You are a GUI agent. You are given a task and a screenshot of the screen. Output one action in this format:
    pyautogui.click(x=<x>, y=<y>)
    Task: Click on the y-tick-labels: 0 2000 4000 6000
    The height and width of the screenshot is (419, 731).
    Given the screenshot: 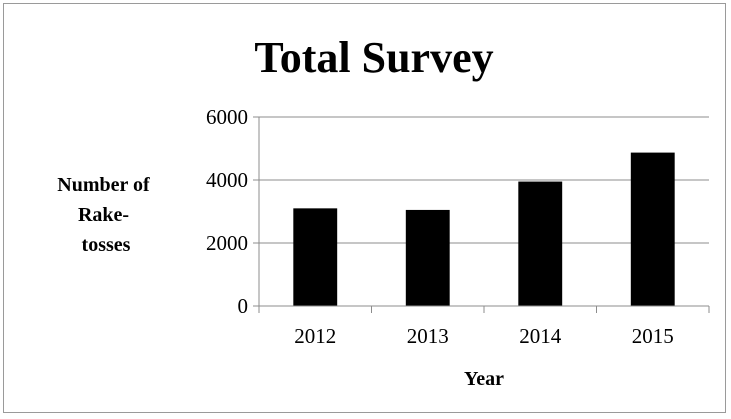 What is the action you would take?
    pyautogui.click(x=227, y=211)
    